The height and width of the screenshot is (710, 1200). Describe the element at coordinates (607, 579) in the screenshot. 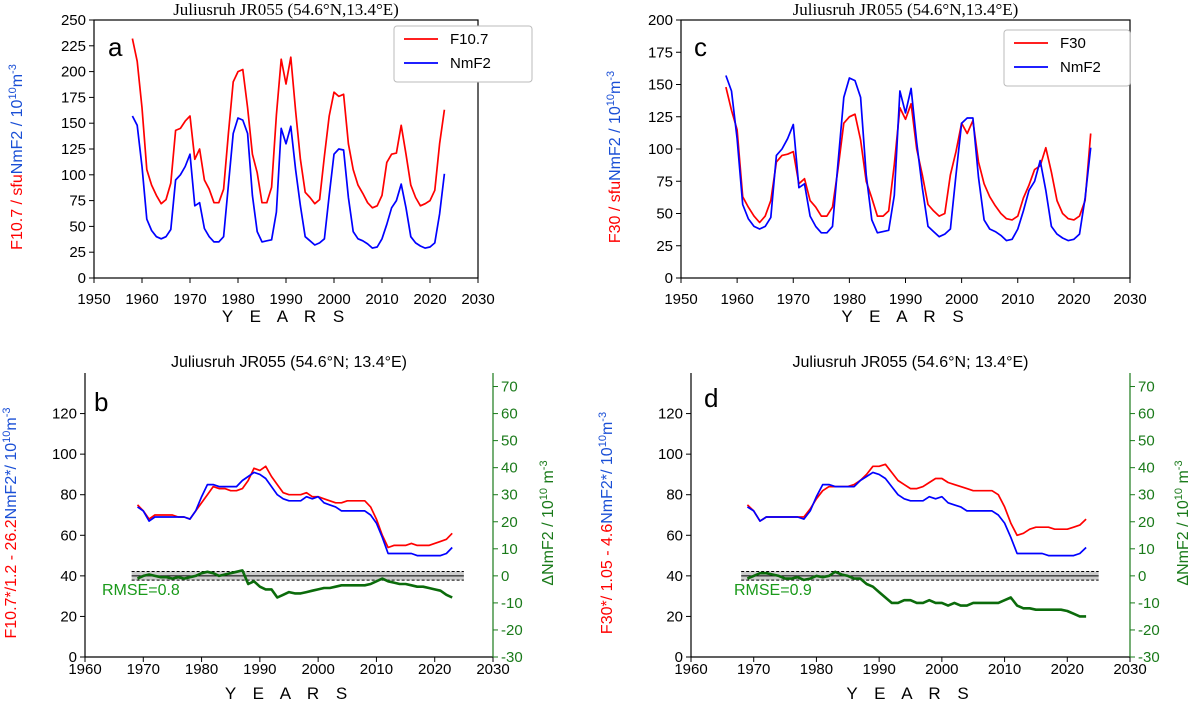

I see `axis-label-part: F30*/ 1.05 - 4.6` at that location.